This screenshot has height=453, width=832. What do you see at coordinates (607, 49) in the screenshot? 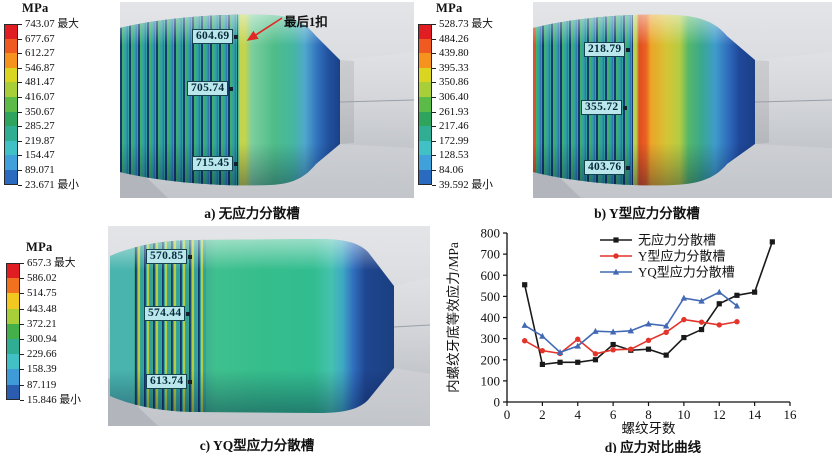
I see `stress-tag: 218.79` at bounding box center [607, 49].